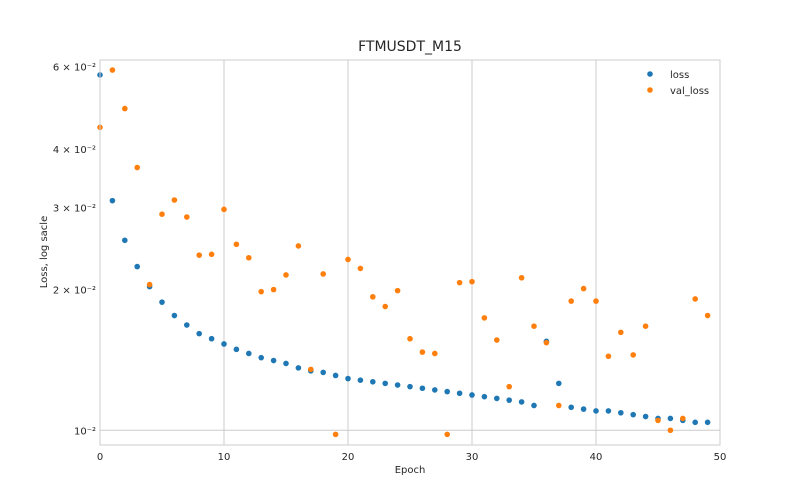  Describe the element at coordinates (224, 457) in the screenshot. I see `x-tick-label: 10` at that location.